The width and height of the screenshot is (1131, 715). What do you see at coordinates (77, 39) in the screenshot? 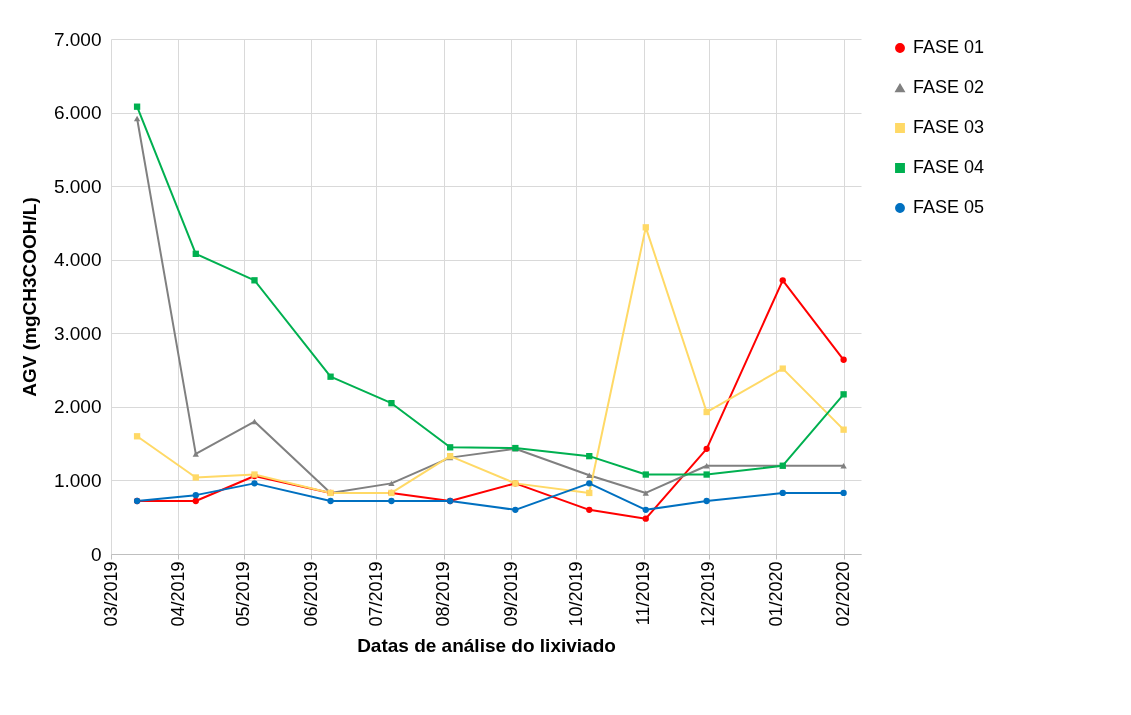
I see `y-tick-label: 7.000` at bounding box center [77, 39].